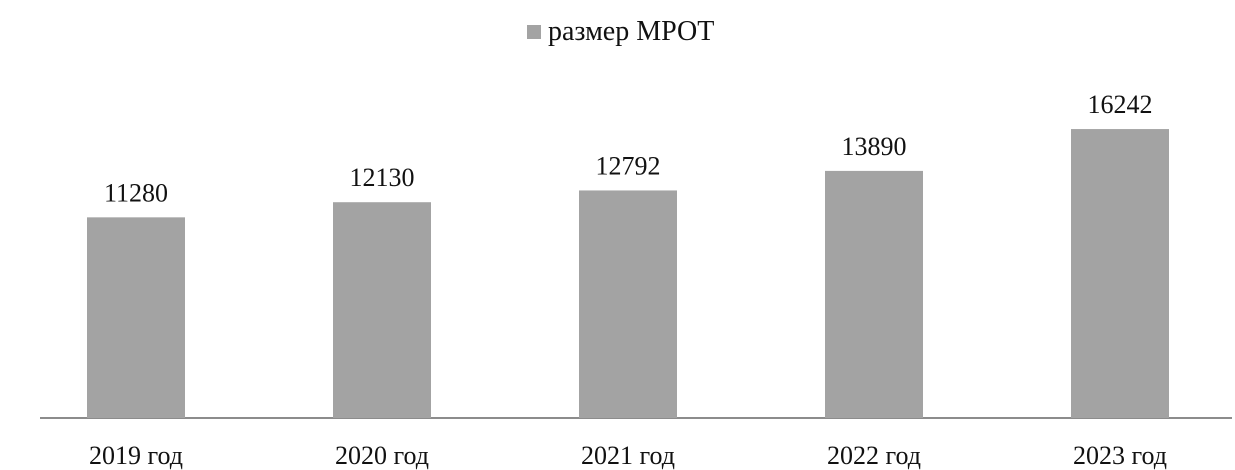  What do you see at coordinates (136, 192) in the screenshot?
I see `value-label-0: 11280` at bounding box center [136, 192].